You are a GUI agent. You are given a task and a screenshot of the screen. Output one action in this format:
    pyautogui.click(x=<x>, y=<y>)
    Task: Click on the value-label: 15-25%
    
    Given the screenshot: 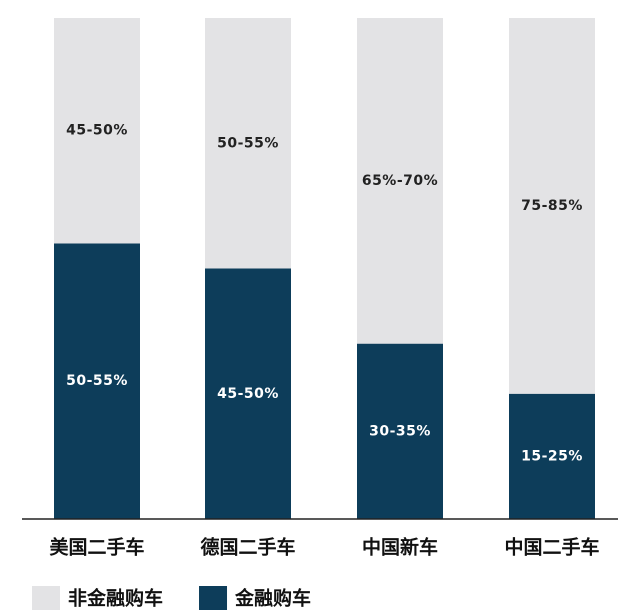 What is the action you would take?
    pyautogui.click(x=552, y=456)
    